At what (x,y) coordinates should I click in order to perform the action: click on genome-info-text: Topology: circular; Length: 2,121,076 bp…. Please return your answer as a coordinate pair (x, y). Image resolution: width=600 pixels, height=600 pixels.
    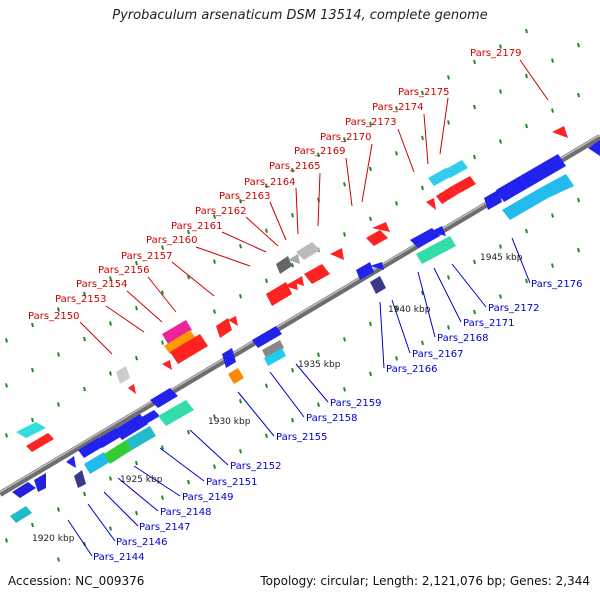
    Looking at the image, I should click on (425, 581).